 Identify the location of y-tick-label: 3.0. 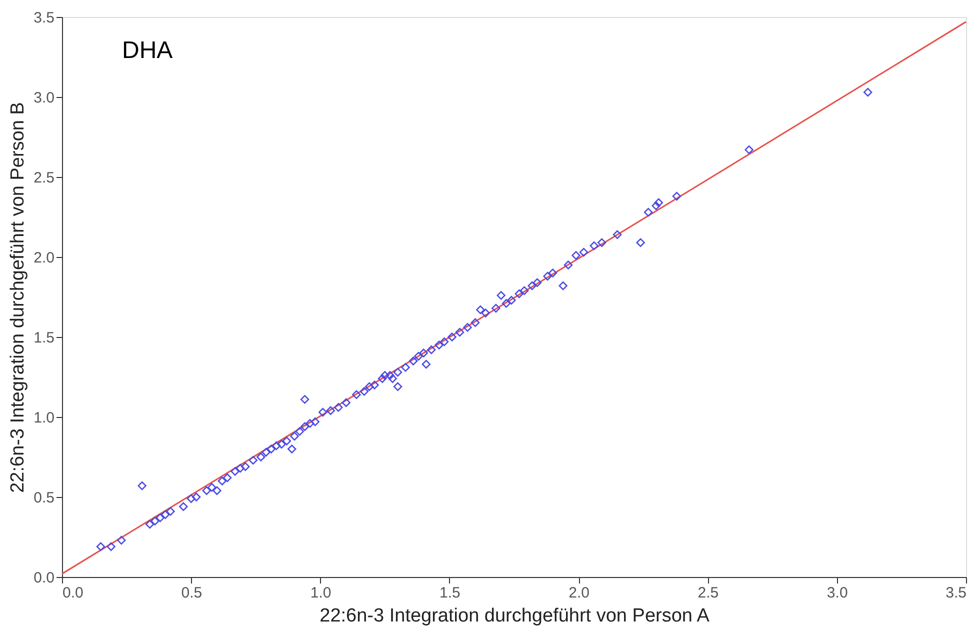
(44, 98).